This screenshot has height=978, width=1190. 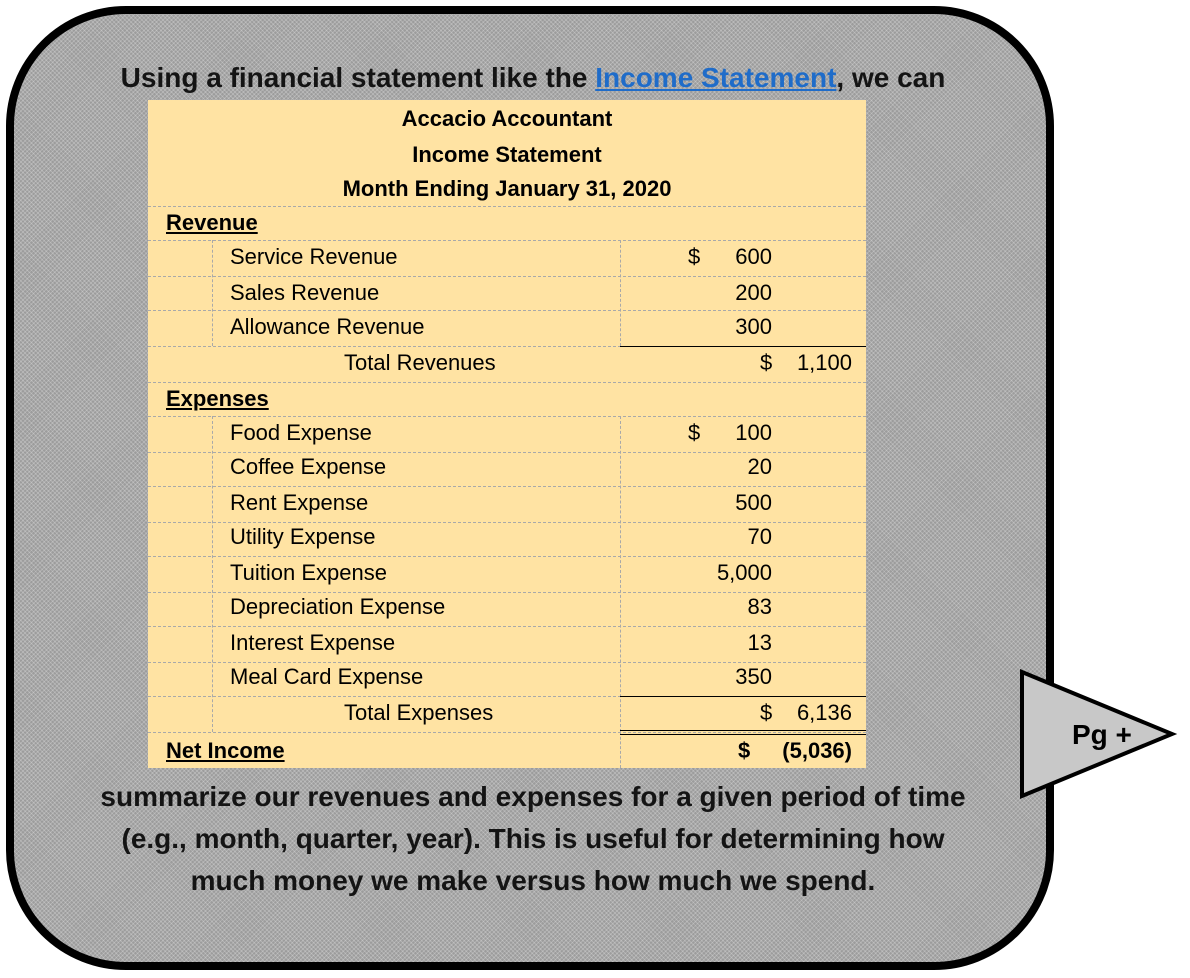 What do you see at coordinates (338, 606) in the screenshot?
I see `expense-item-label: Depreciation Expense` at bounding box center [338, 606].